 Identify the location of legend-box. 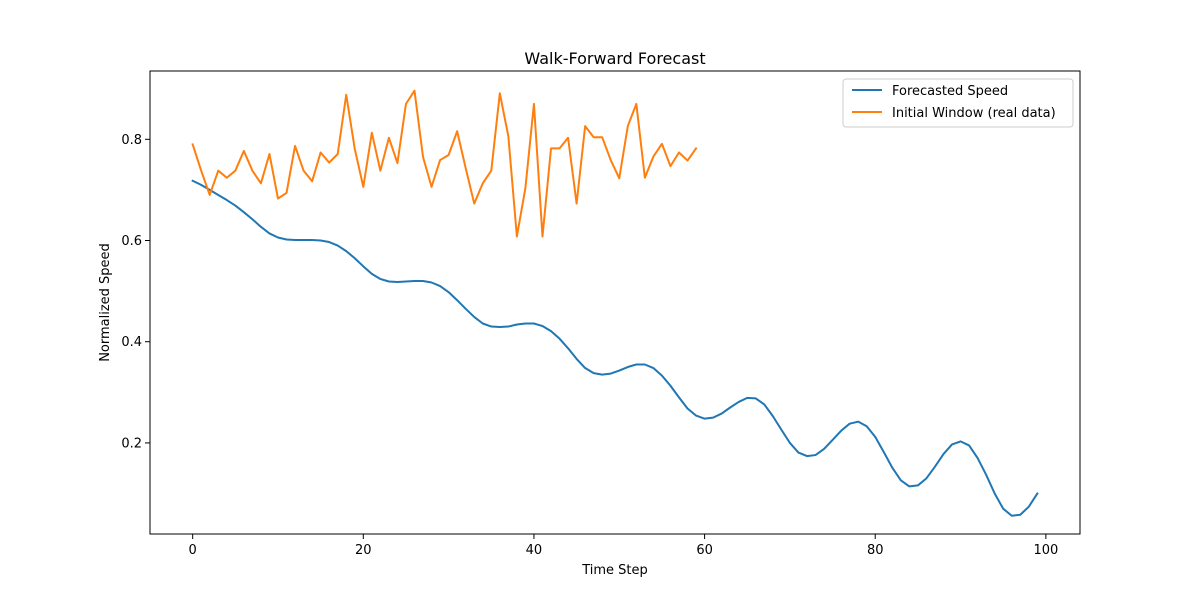
(958, 103).